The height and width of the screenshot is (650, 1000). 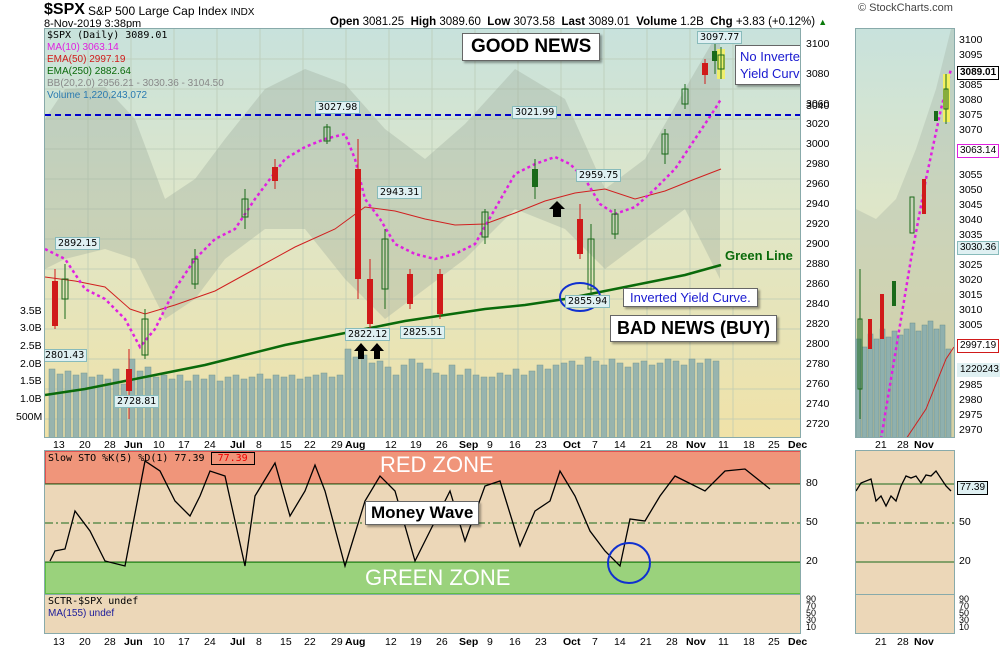 I want to click on ema50-tag: 2997.19, so click(x=978, y=346).